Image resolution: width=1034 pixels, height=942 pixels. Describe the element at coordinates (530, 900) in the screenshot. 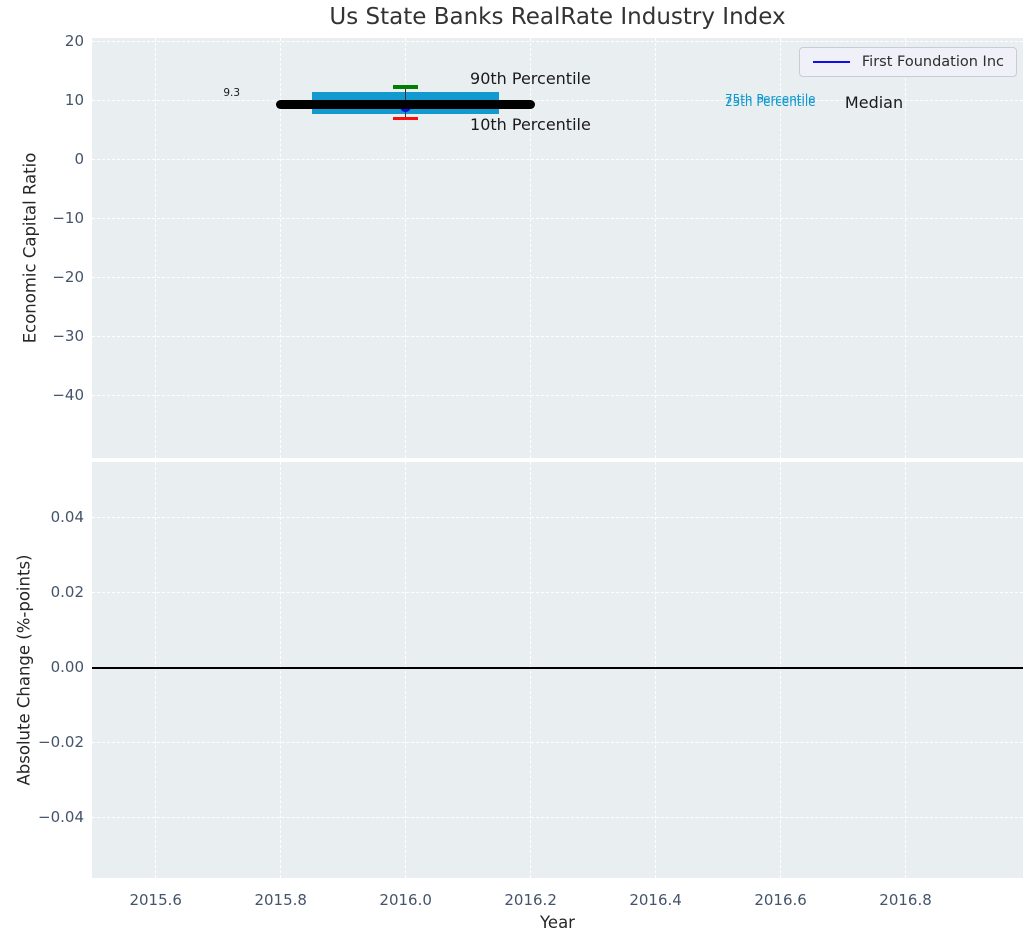

I see `x-tick-label: 2016.2` at that location.